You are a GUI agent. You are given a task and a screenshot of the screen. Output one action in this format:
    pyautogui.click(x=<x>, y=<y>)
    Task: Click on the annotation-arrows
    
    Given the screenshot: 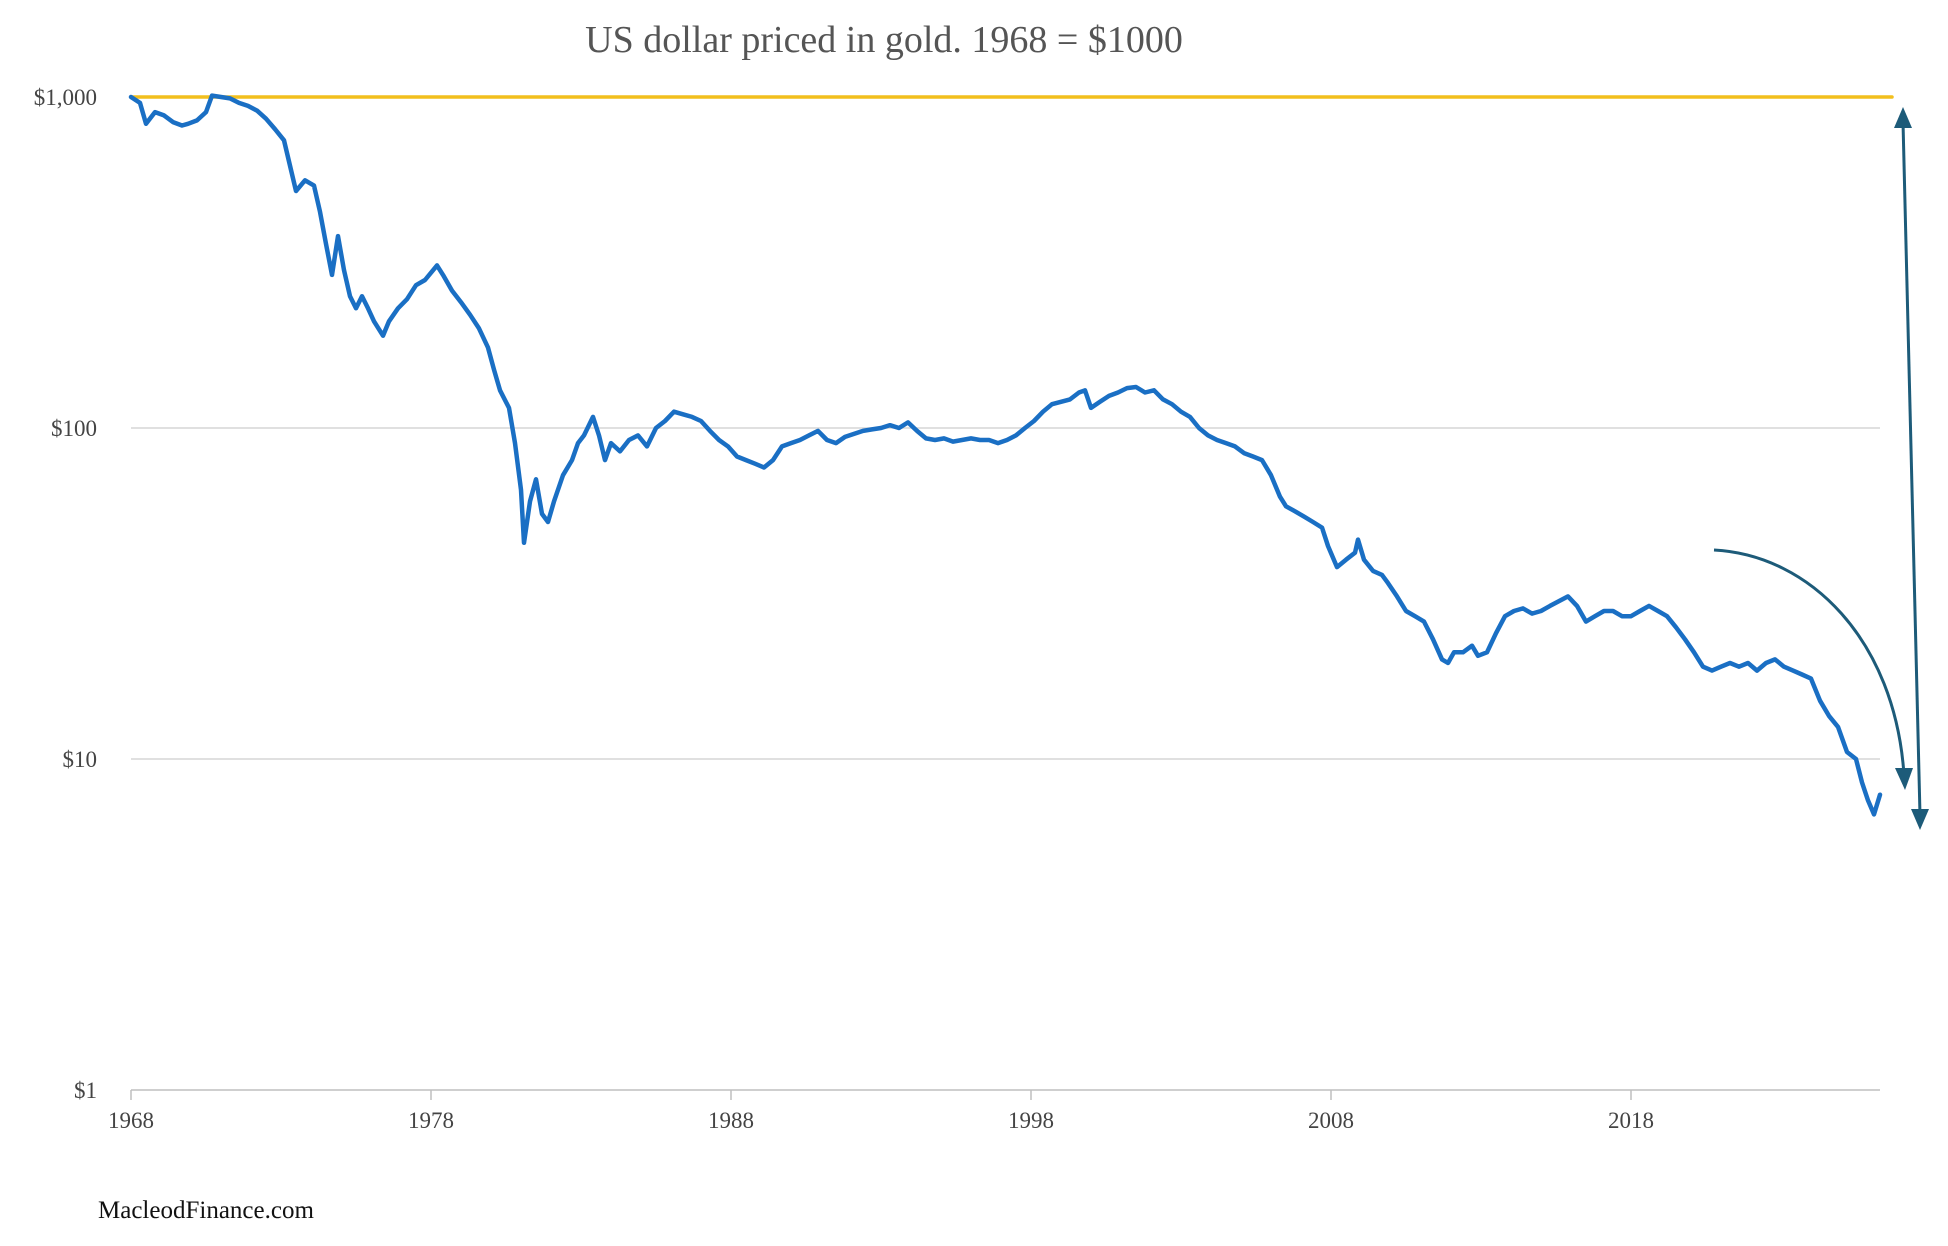 What is the action you would take?
    pyautogui.click(x=1821, y=468)
    